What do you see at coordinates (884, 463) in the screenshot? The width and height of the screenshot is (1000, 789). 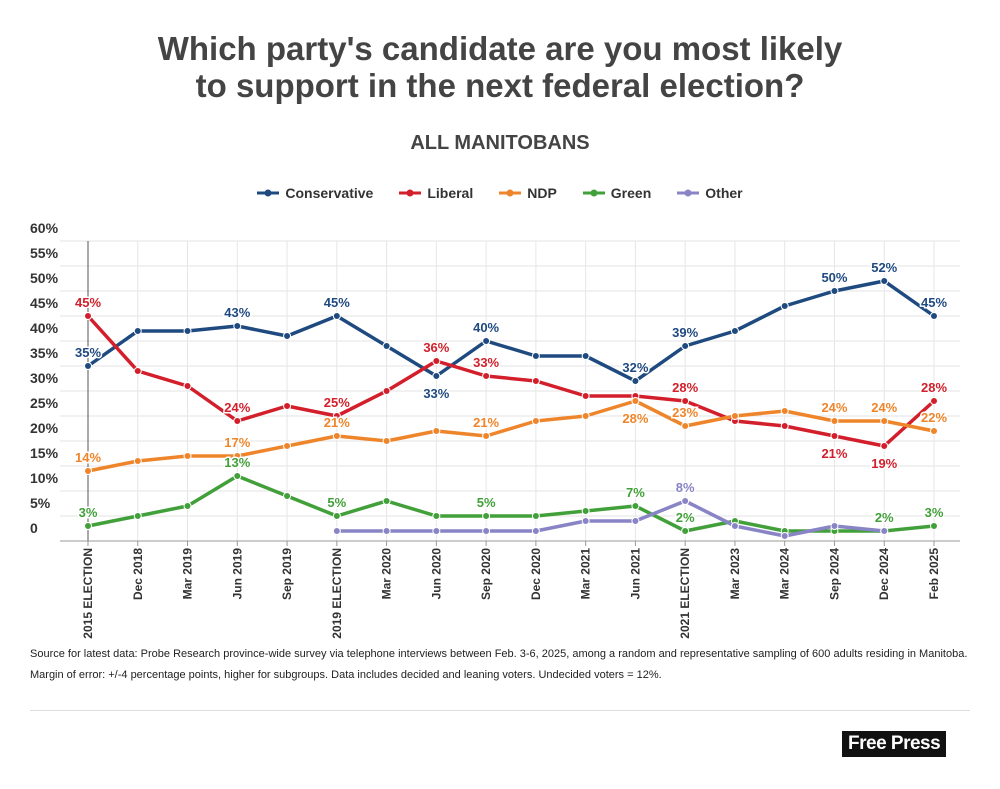 I see `data-label: 19%` at bounding box center [884, 463].